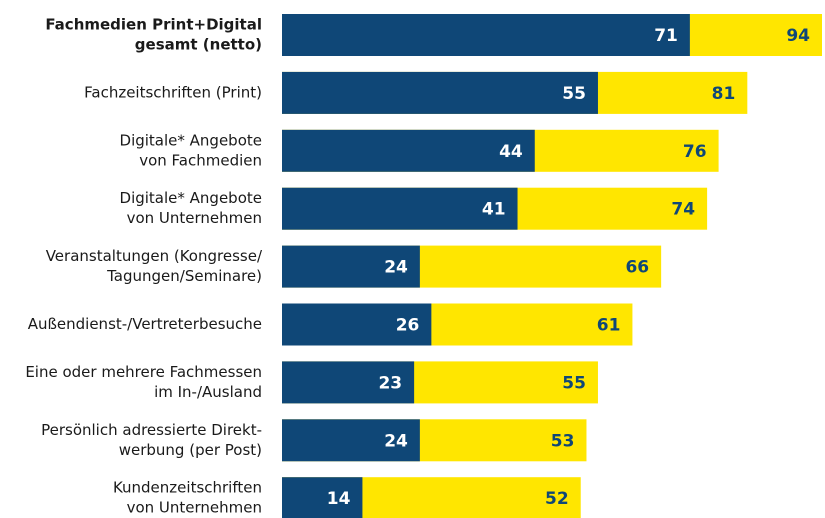 This screenshot has width=825, height=518. Describe the element at coordinates (724, 94) in the screenshot. I see `value-label: 81` at that location.